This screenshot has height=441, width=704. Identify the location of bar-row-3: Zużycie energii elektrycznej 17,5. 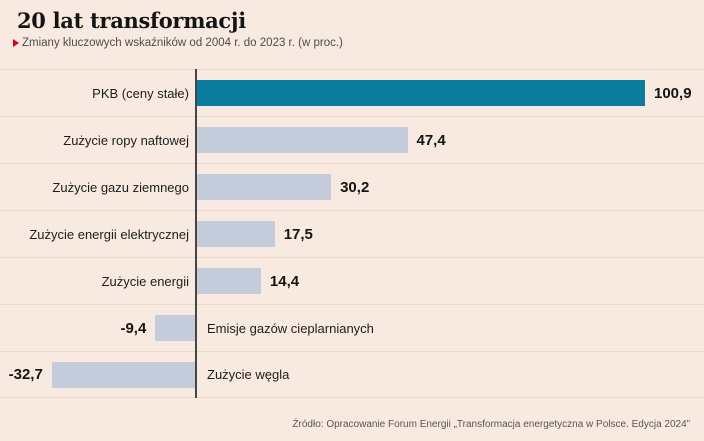
(352, 233).